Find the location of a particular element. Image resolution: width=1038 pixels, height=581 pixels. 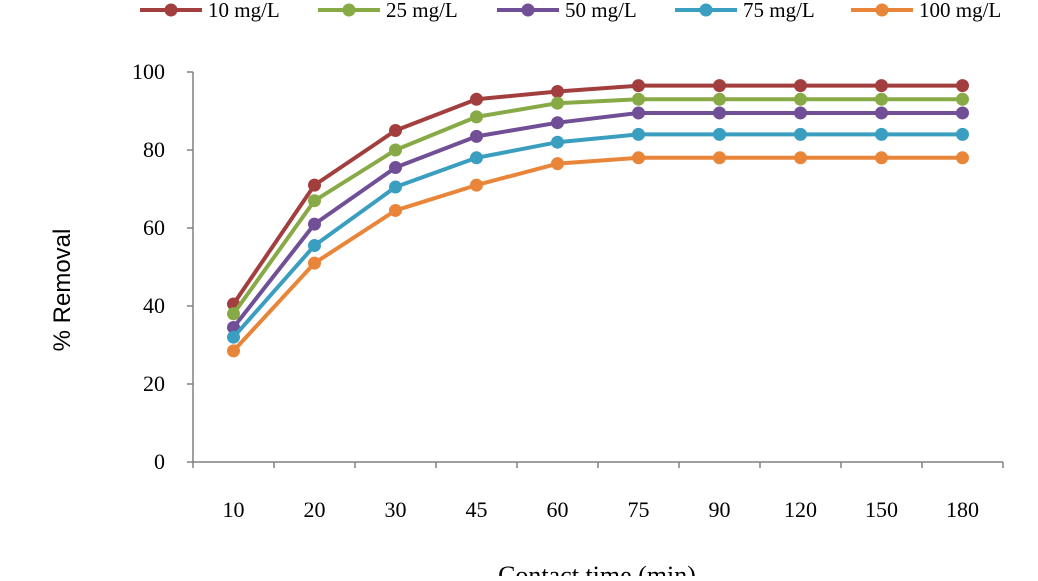

legend-label: 25 mg/L is located at coordinates (422, 11).